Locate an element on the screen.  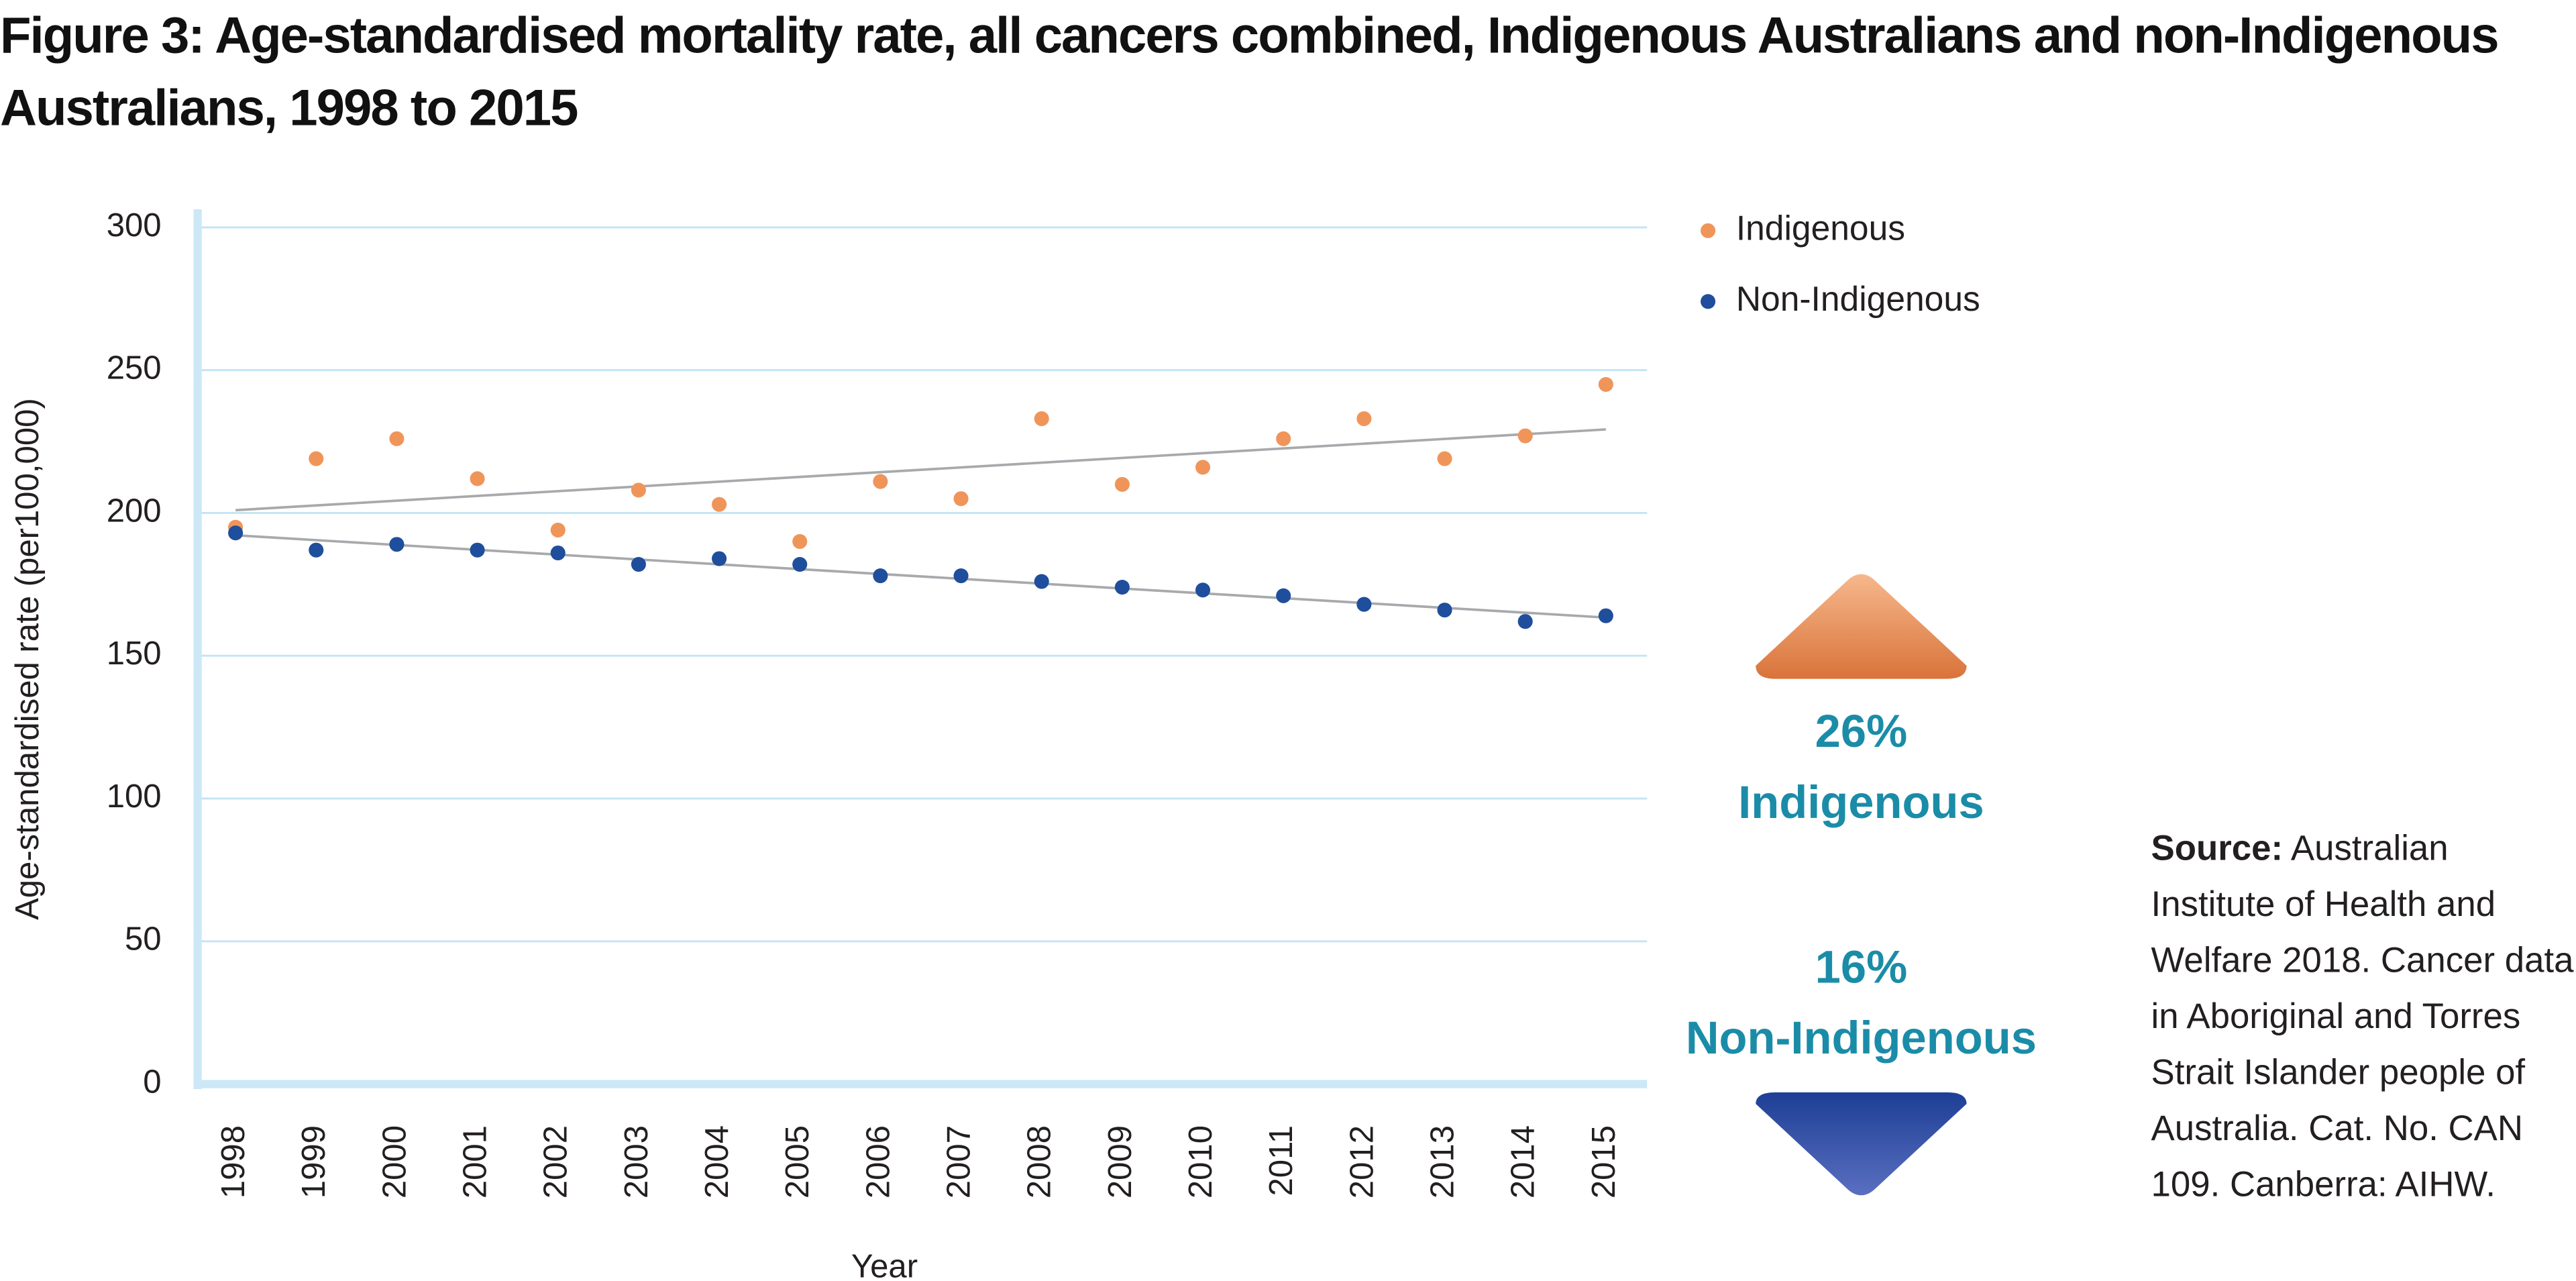
y-tick-label: 150 is located at coordinates (134, 653).